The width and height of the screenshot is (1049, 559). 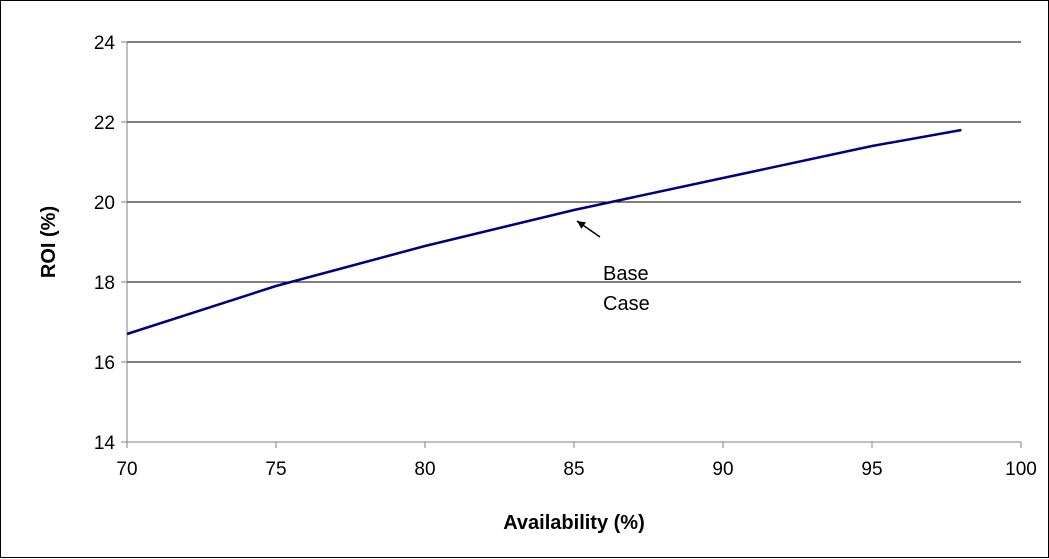 I want to click on y-tick-label-14: 14, so click(x=105, y=443).